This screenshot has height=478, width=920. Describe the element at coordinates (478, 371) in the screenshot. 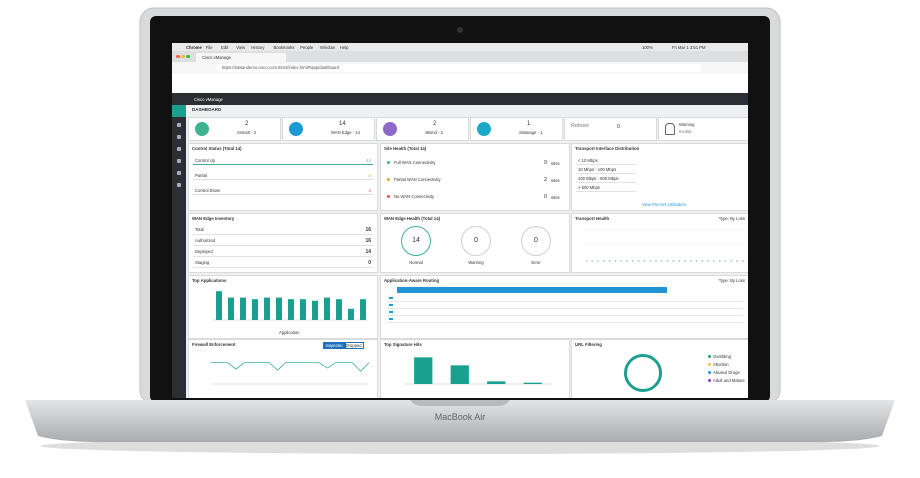

I see `chart` at that location.